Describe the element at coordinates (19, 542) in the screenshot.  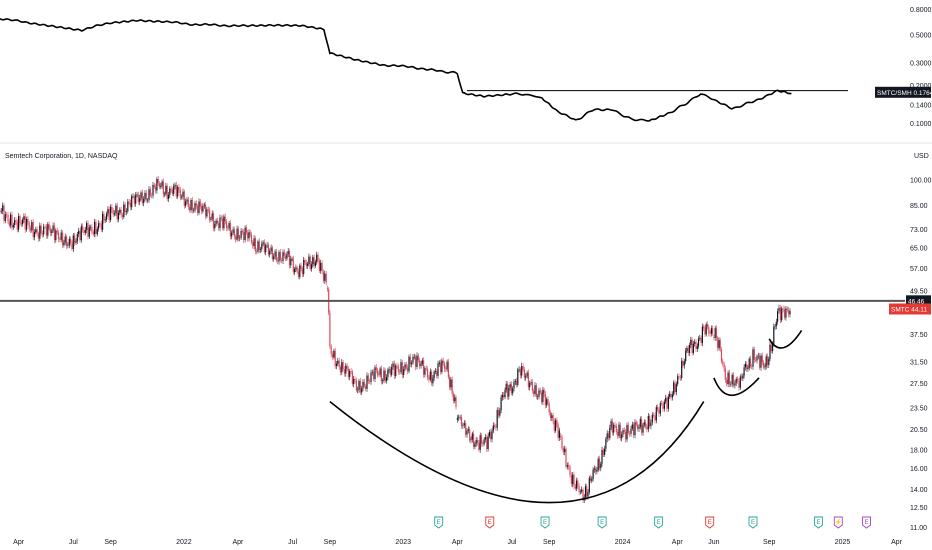
I see `x-tick-0: Apr` at that location.